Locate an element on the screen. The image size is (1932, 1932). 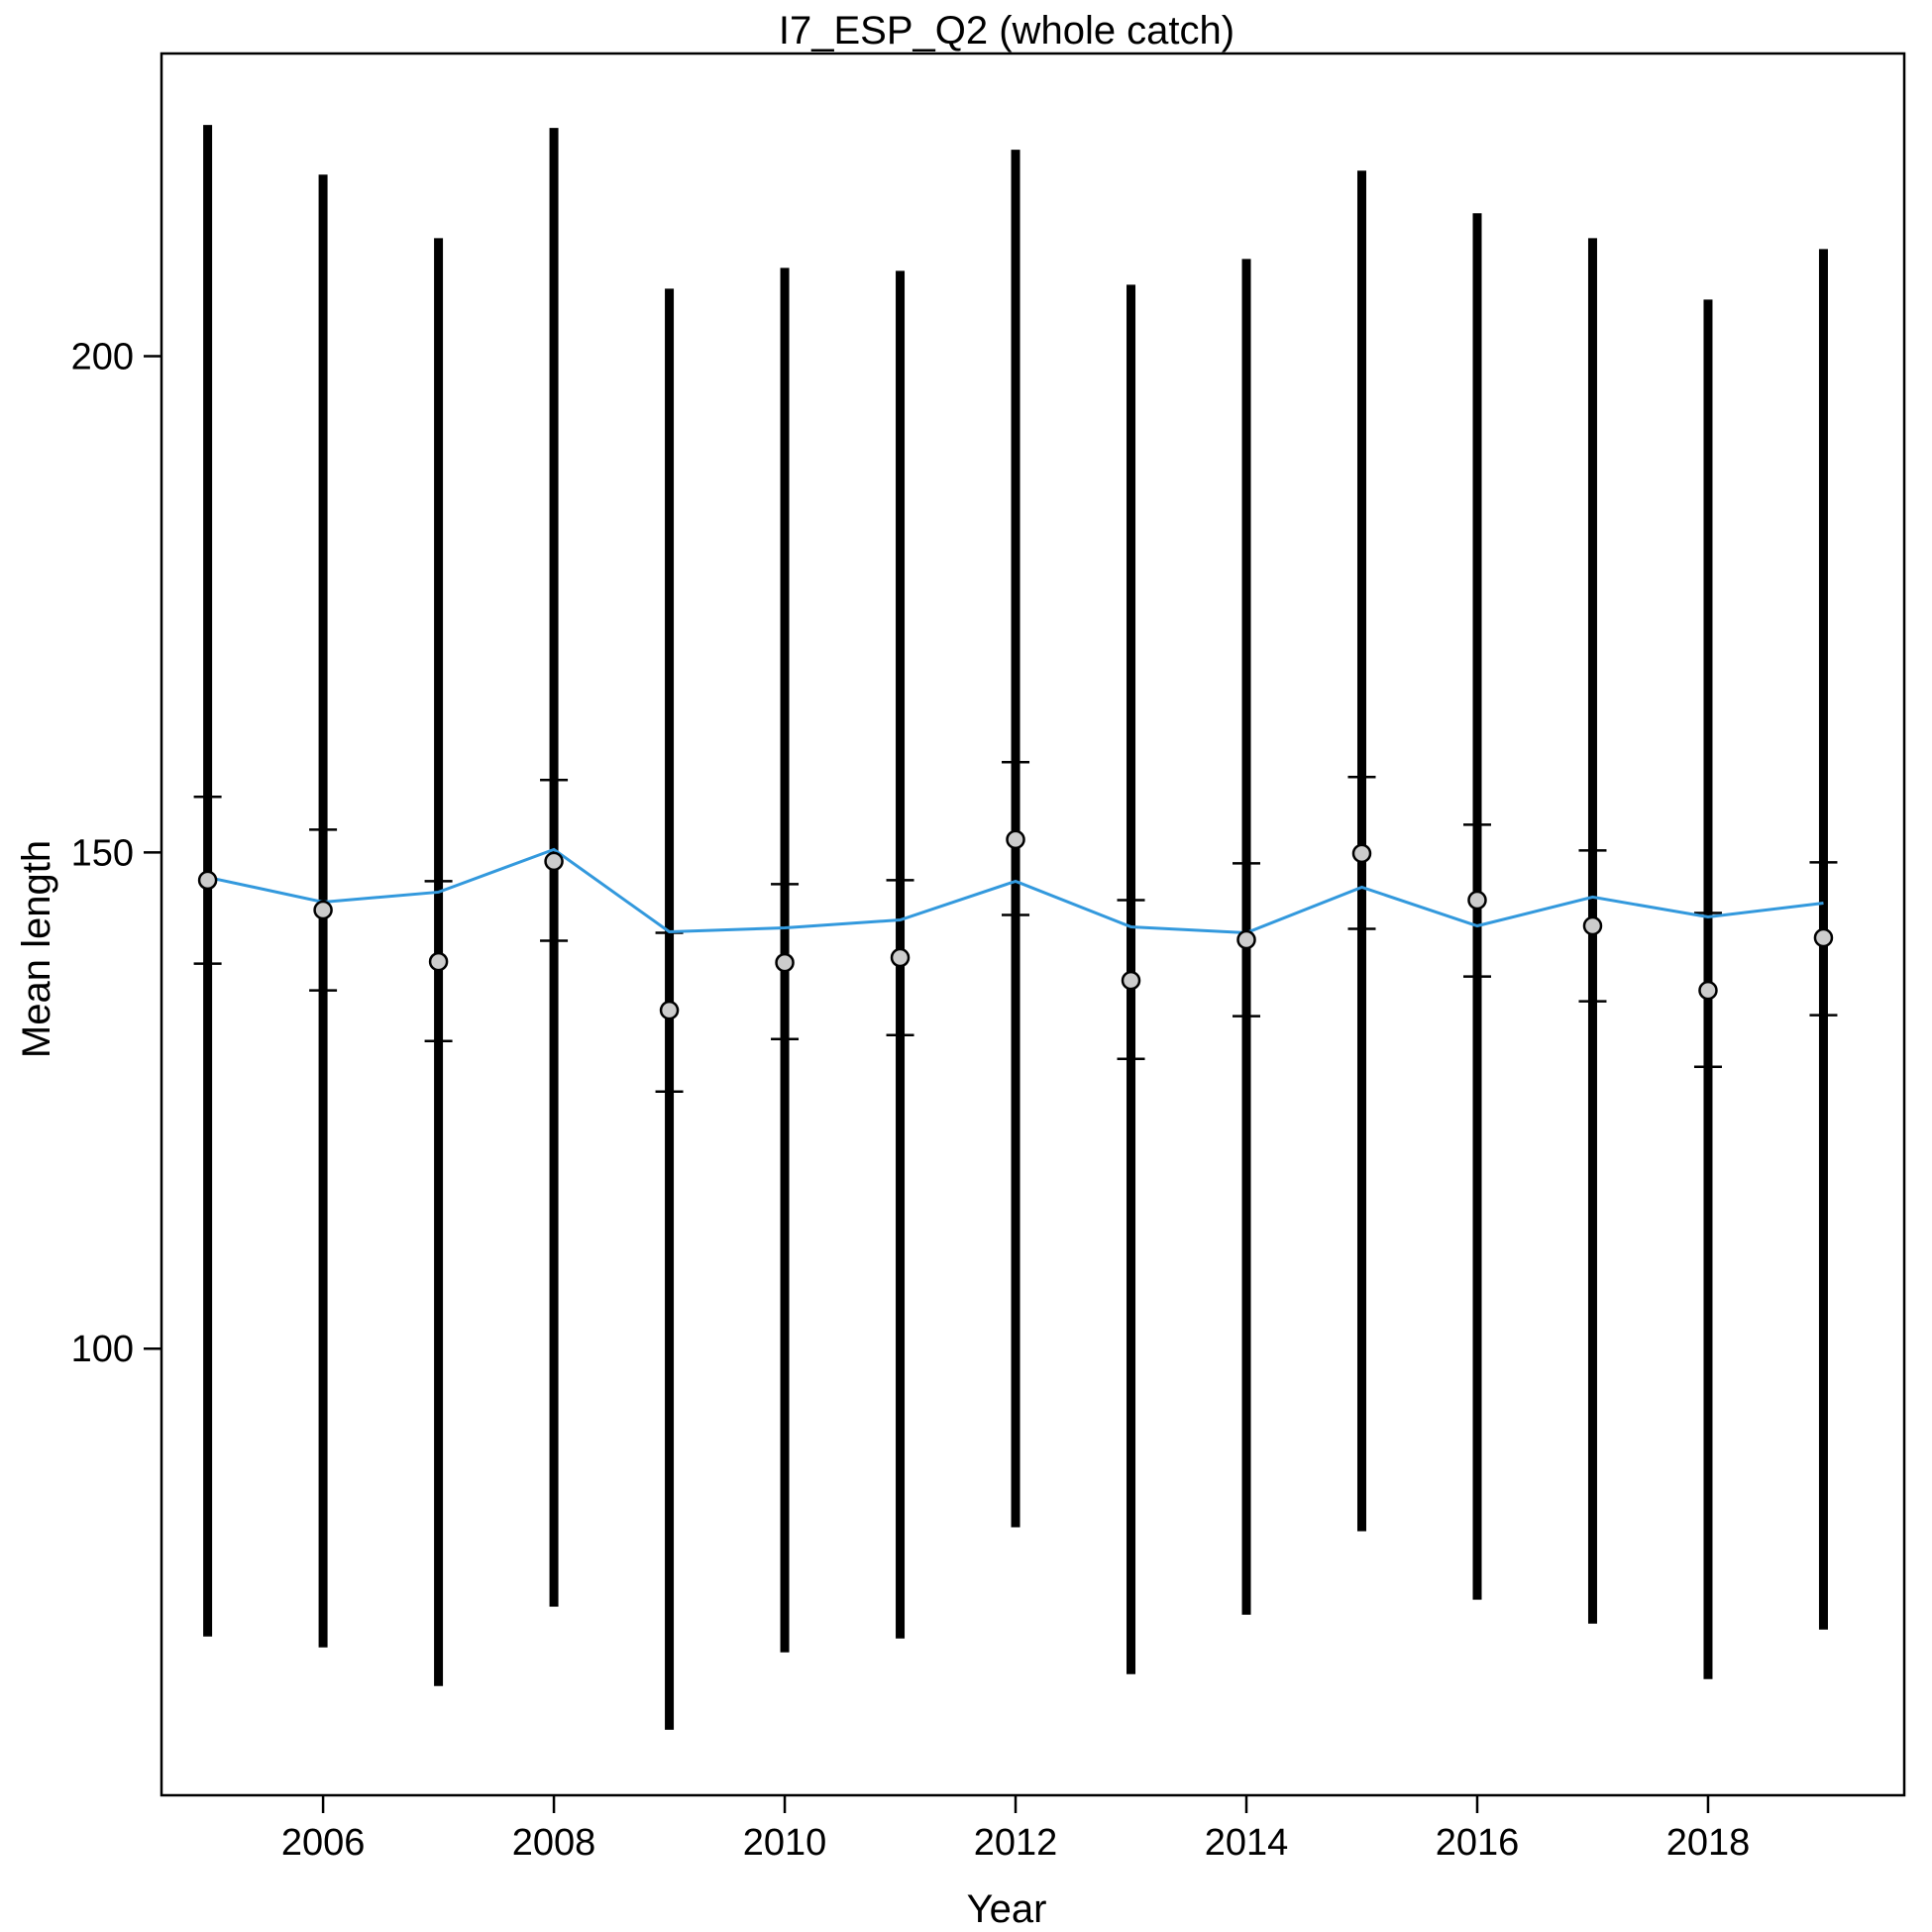
x-tick-label: 2016 is located at coordinates (1478, 1843).